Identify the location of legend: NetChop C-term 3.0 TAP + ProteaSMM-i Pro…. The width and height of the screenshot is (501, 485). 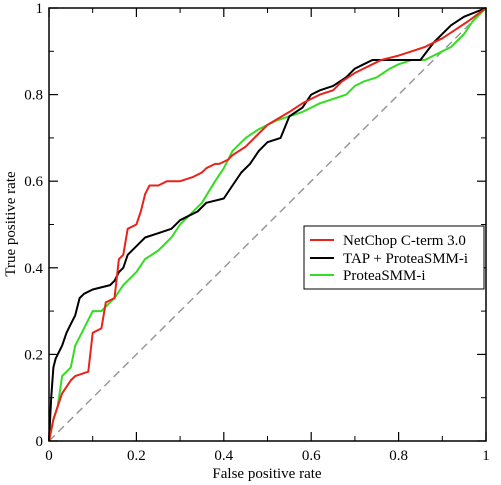
(394, 257).